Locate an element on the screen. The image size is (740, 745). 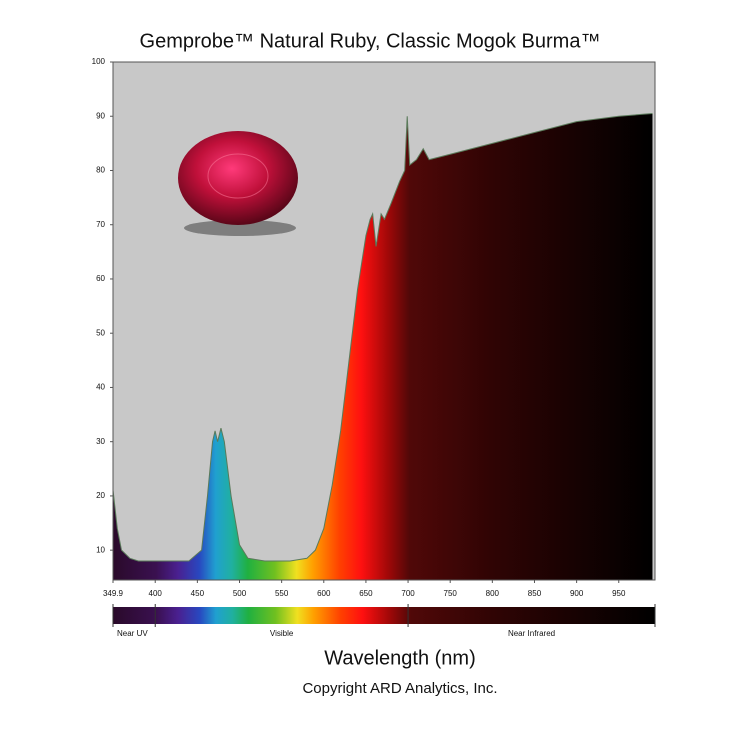
x-tick-label: 850 is located at coordinates (535, 593).